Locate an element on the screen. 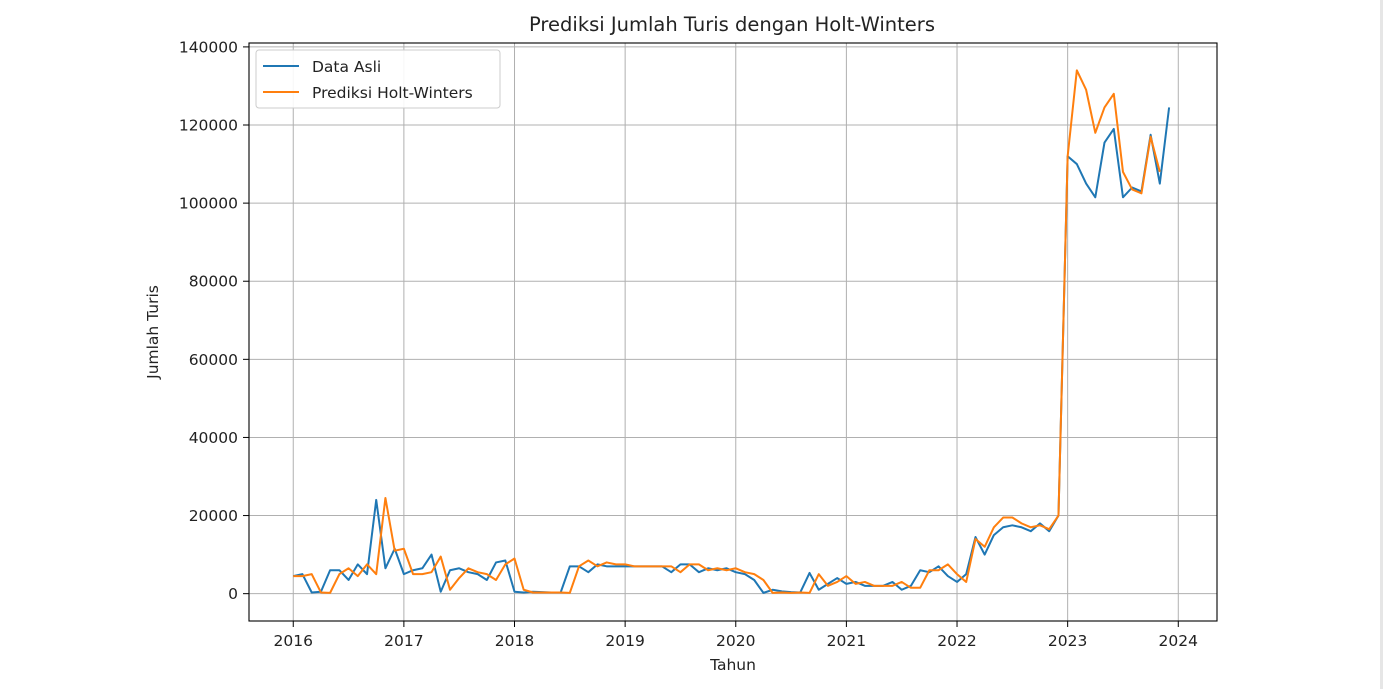 The image size is (1383, 689). x-tick-label: 2016 is located at coordinates (293, 641).